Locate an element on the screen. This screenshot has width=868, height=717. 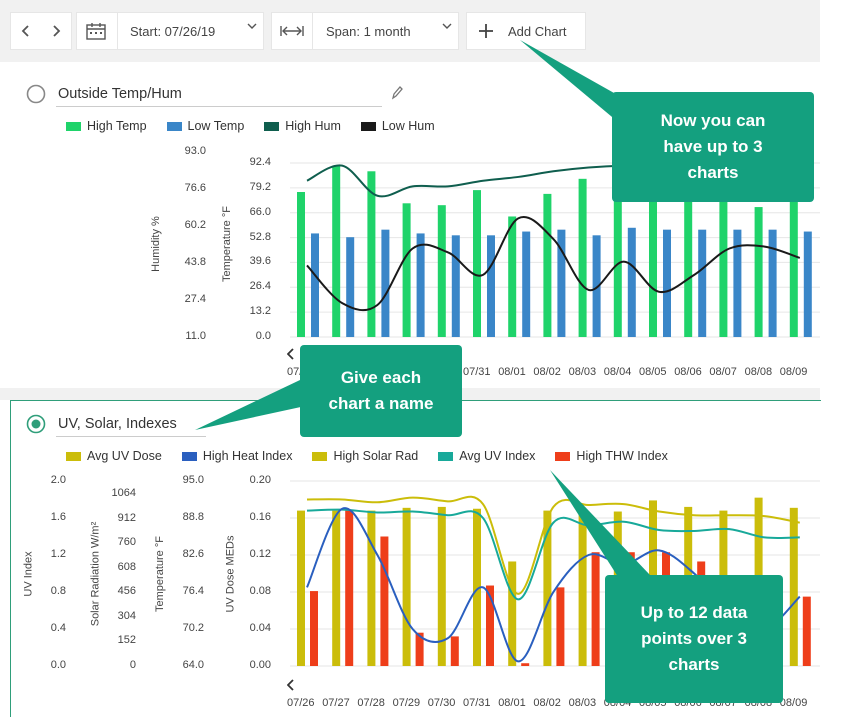
x-tick-label: 07/30 is located at coordinates (441, 703).